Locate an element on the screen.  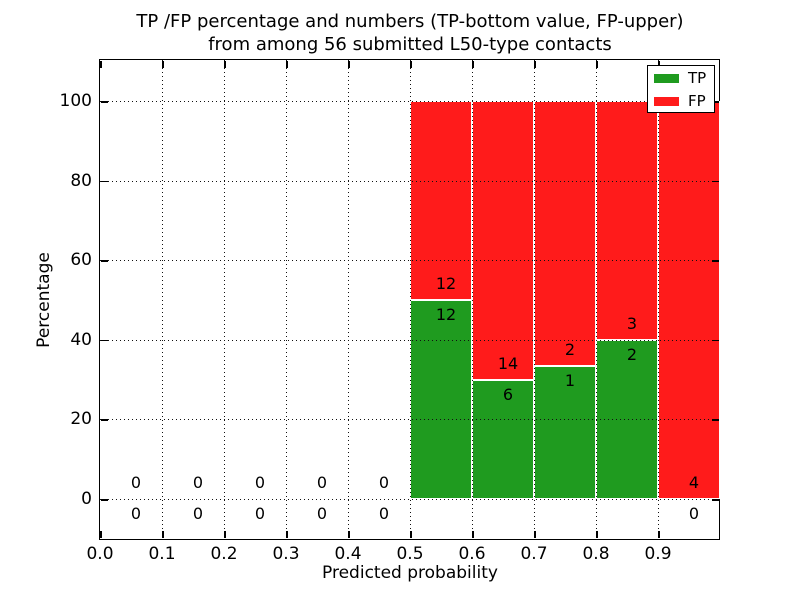
annotation-tp-count: 2 is located at coordinates (632, 354).